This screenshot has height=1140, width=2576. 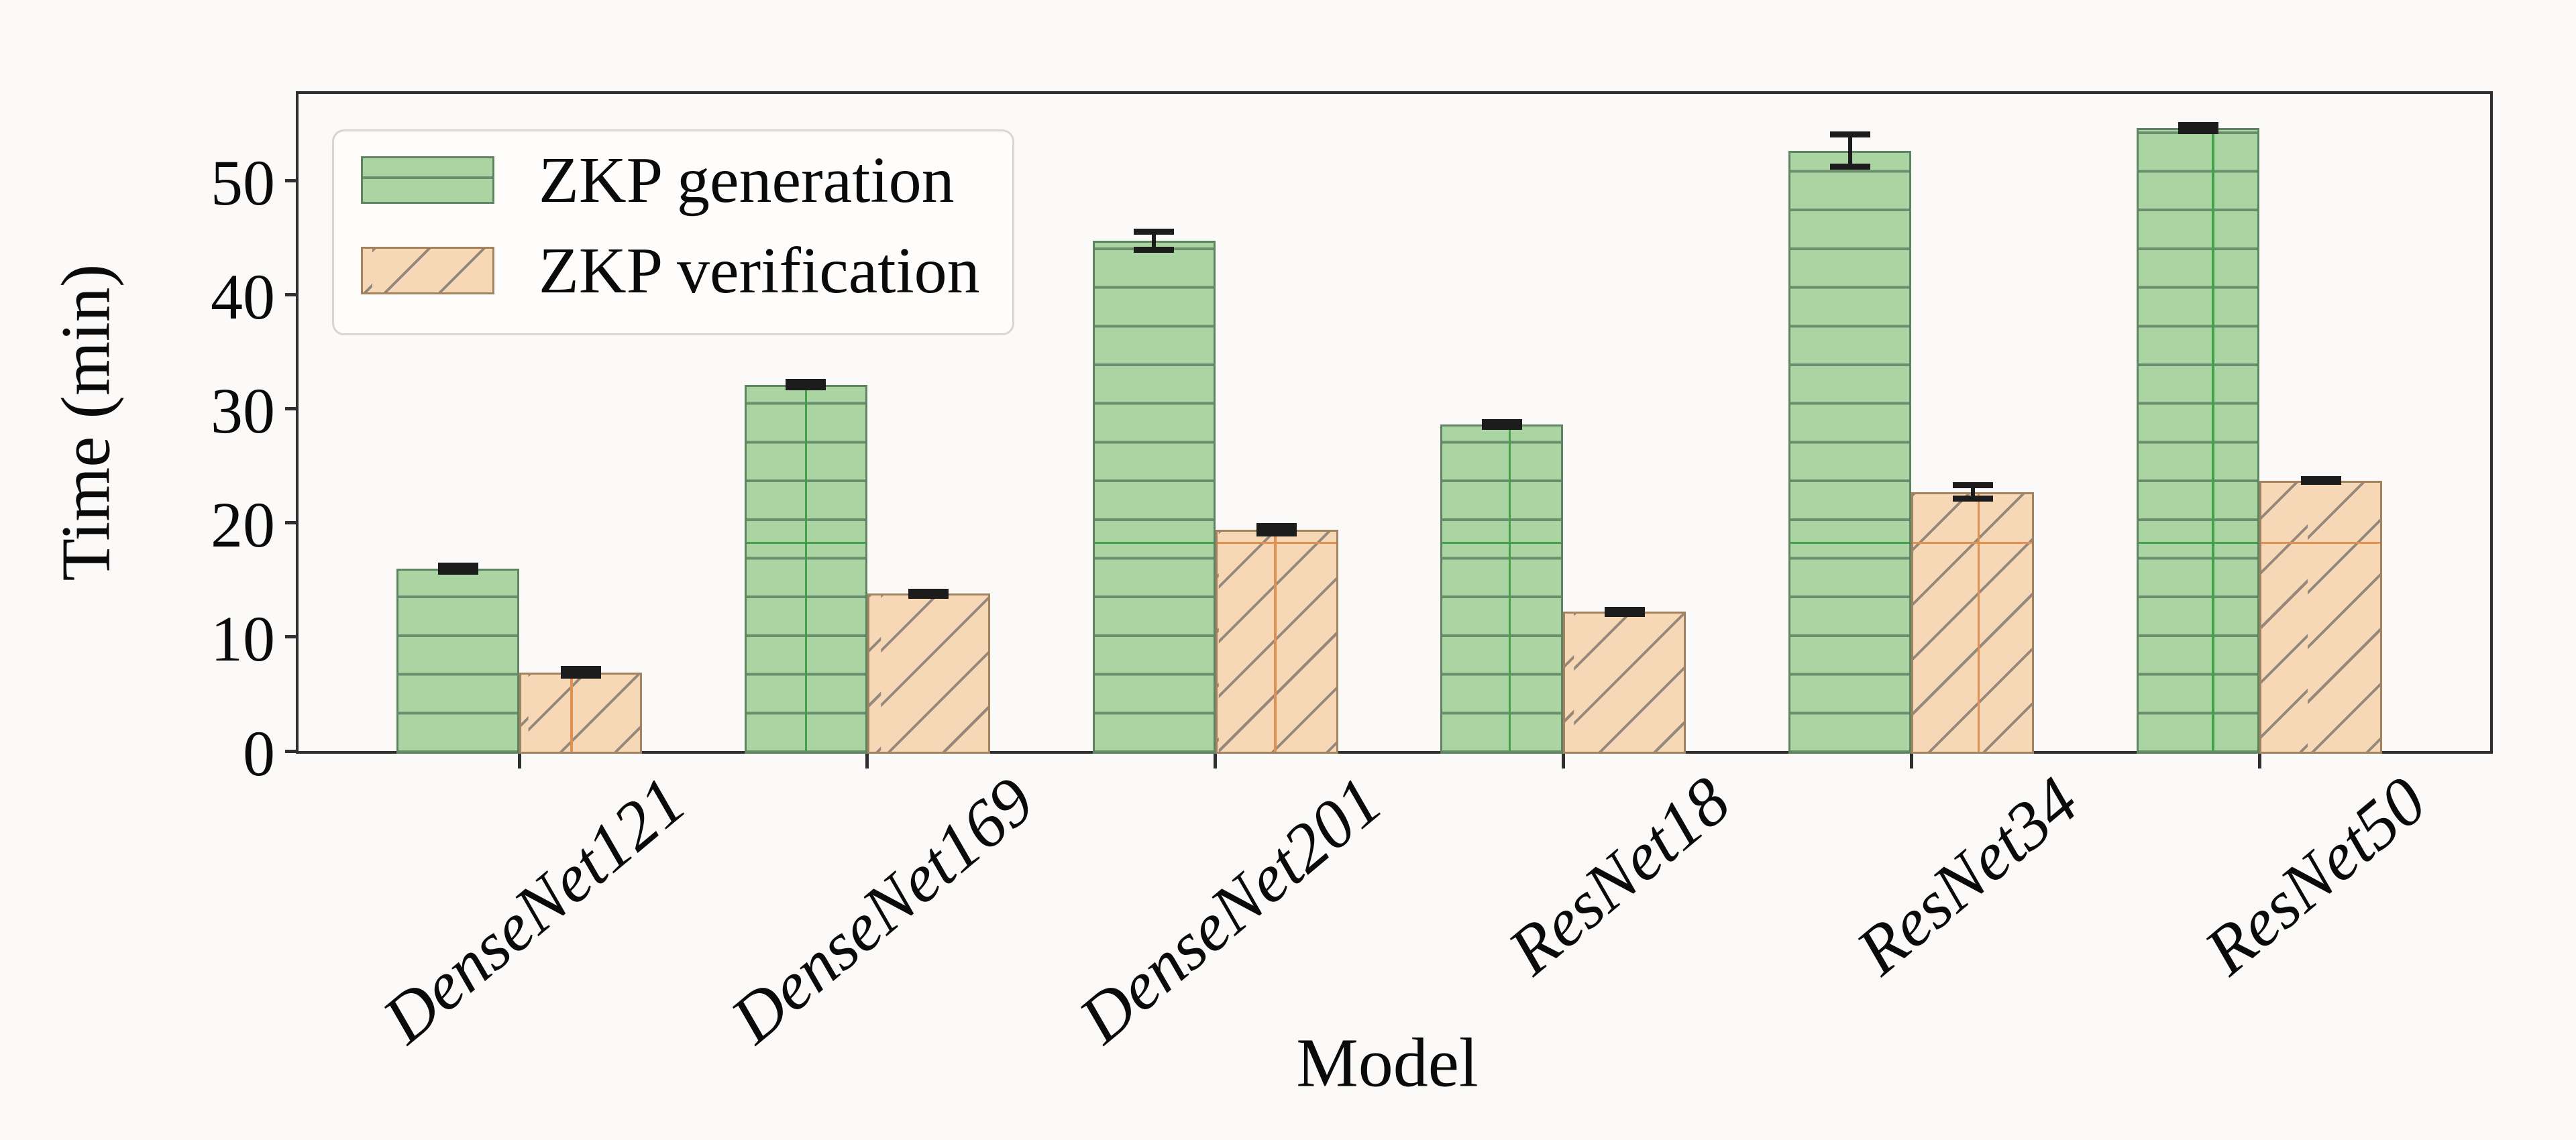 I want to click on legend-label-generation: ZKP generation, so click(x=747, y=180).